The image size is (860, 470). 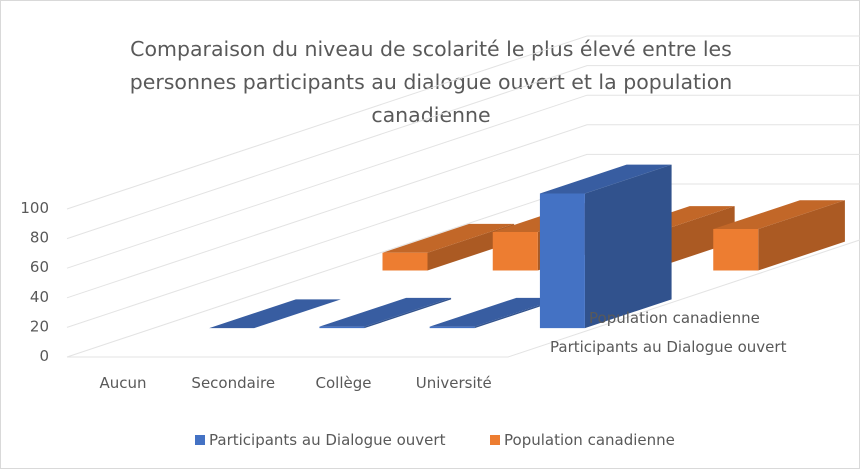 I want to click on x-tick-label: Collège, so click(x=344, y=383).